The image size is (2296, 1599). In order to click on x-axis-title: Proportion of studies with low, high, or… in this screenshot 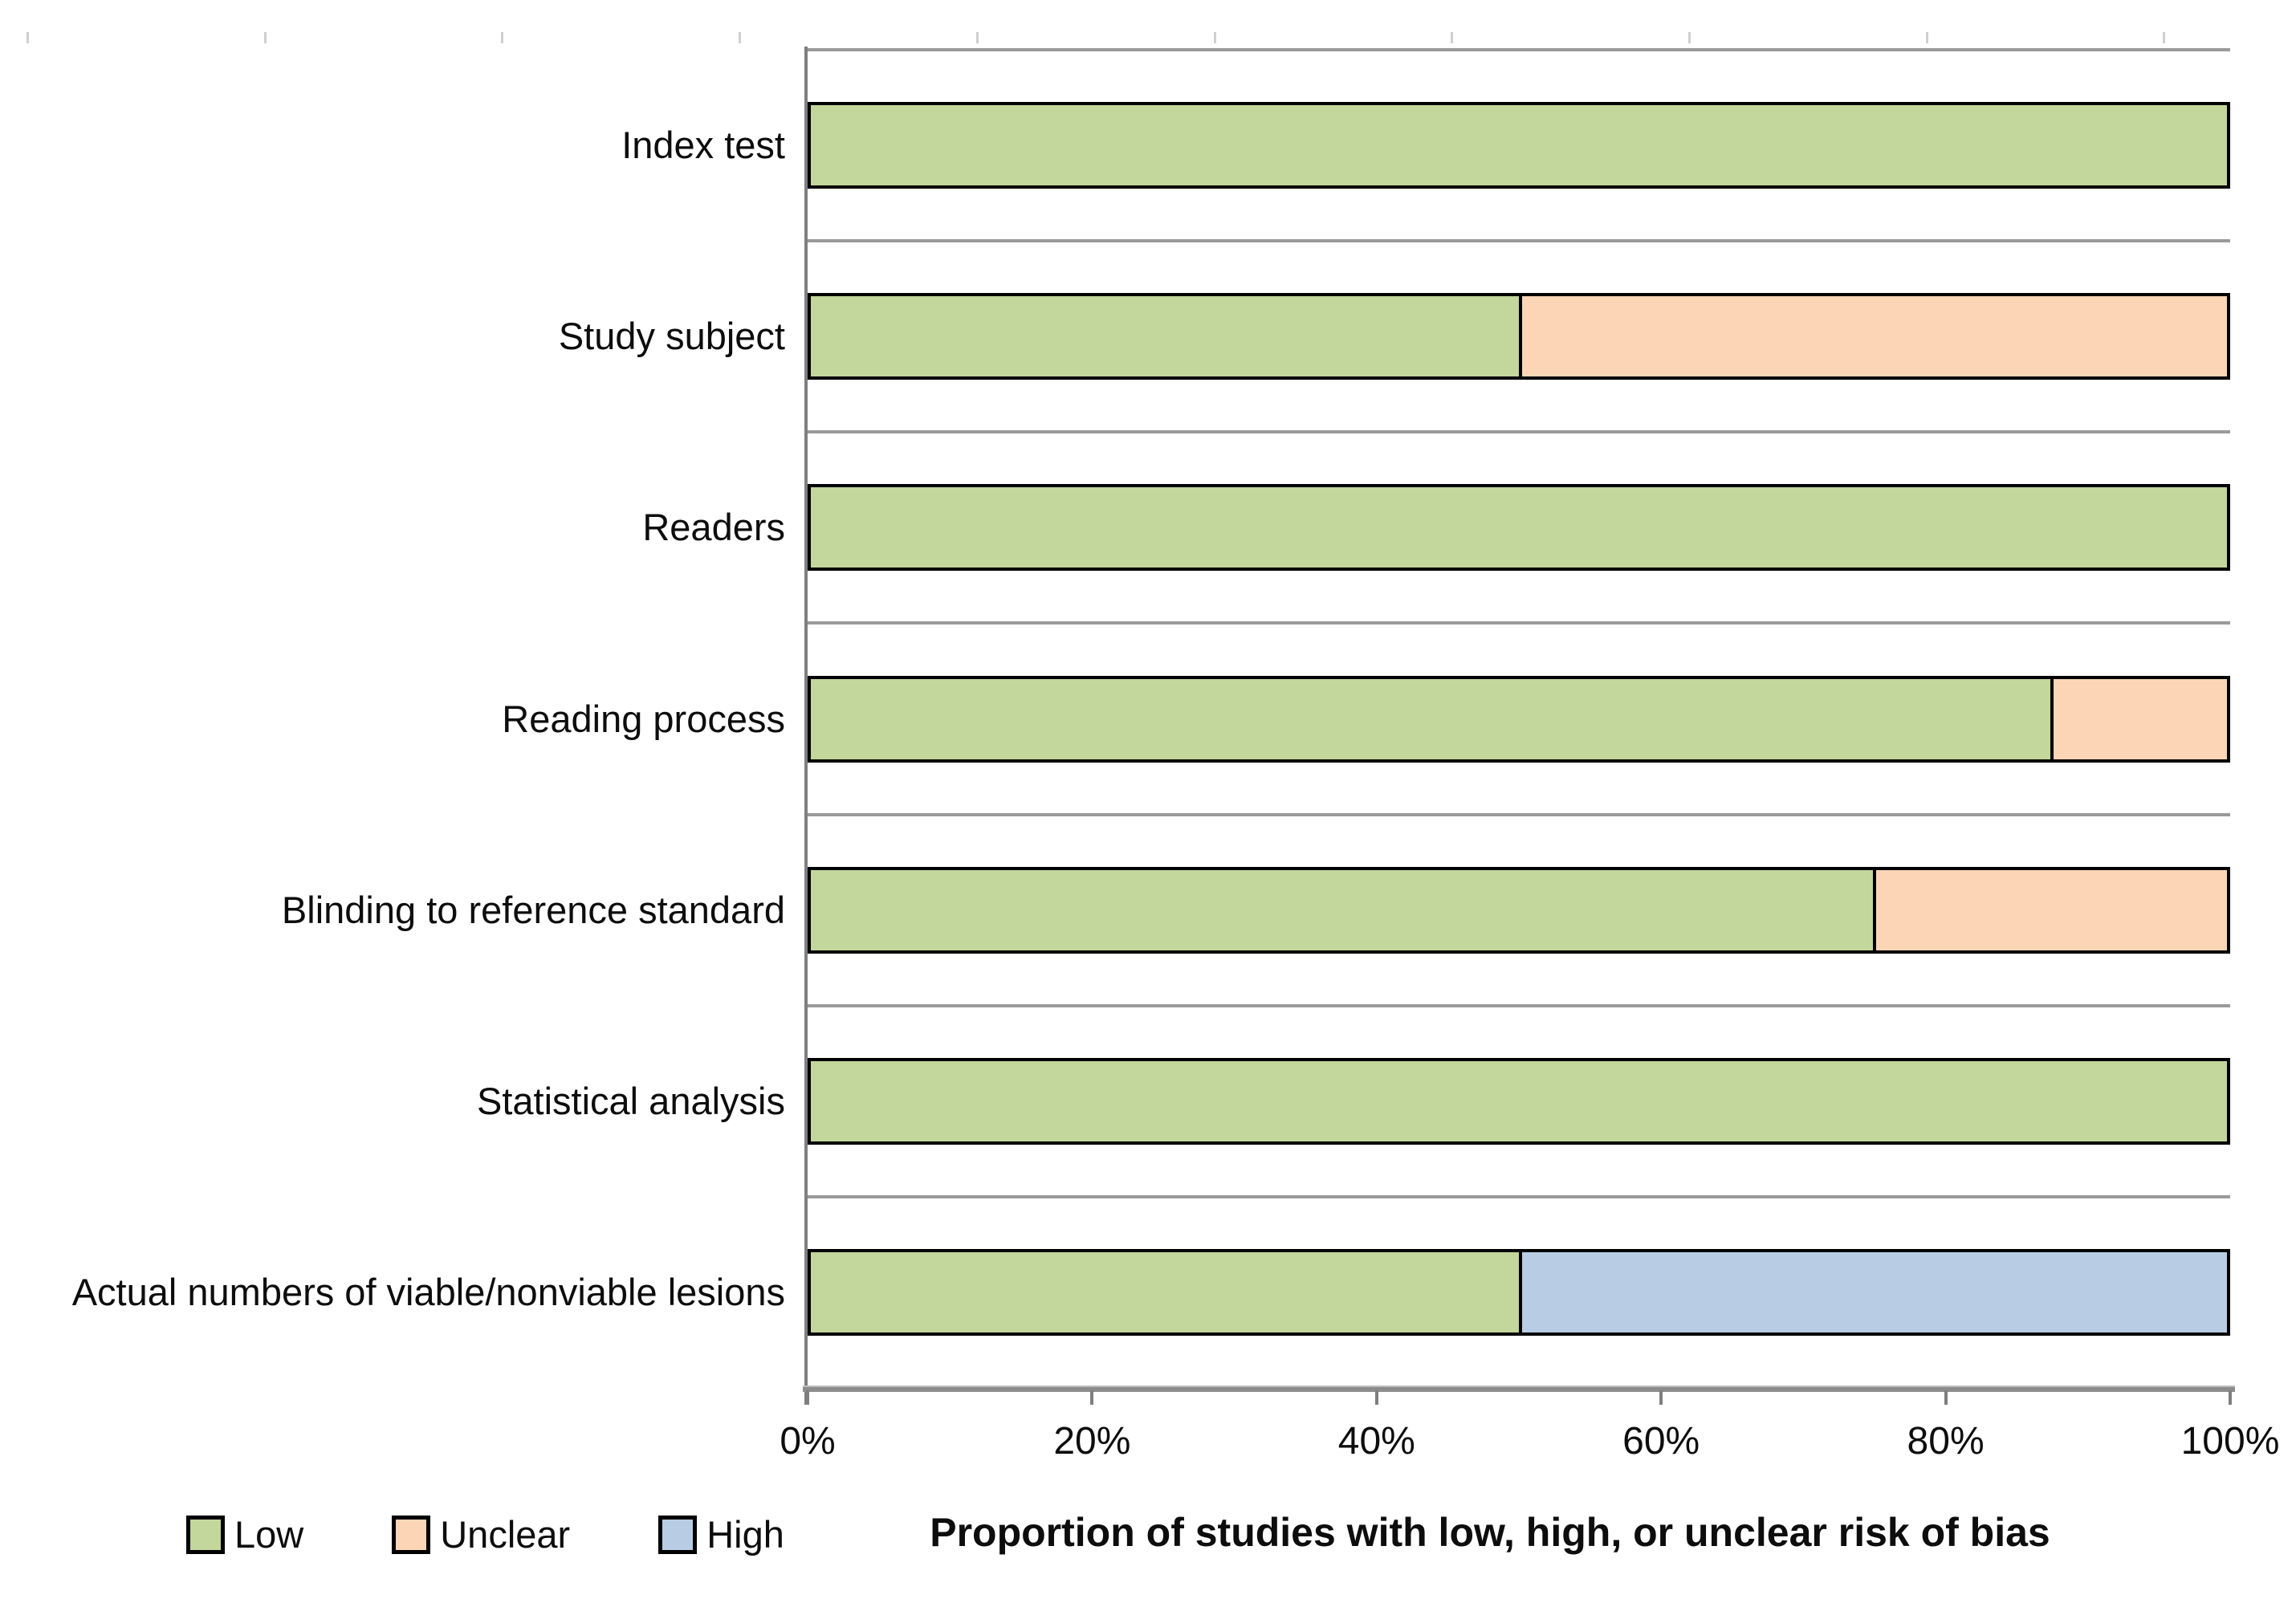, I will do `click(1490, 1532)`.